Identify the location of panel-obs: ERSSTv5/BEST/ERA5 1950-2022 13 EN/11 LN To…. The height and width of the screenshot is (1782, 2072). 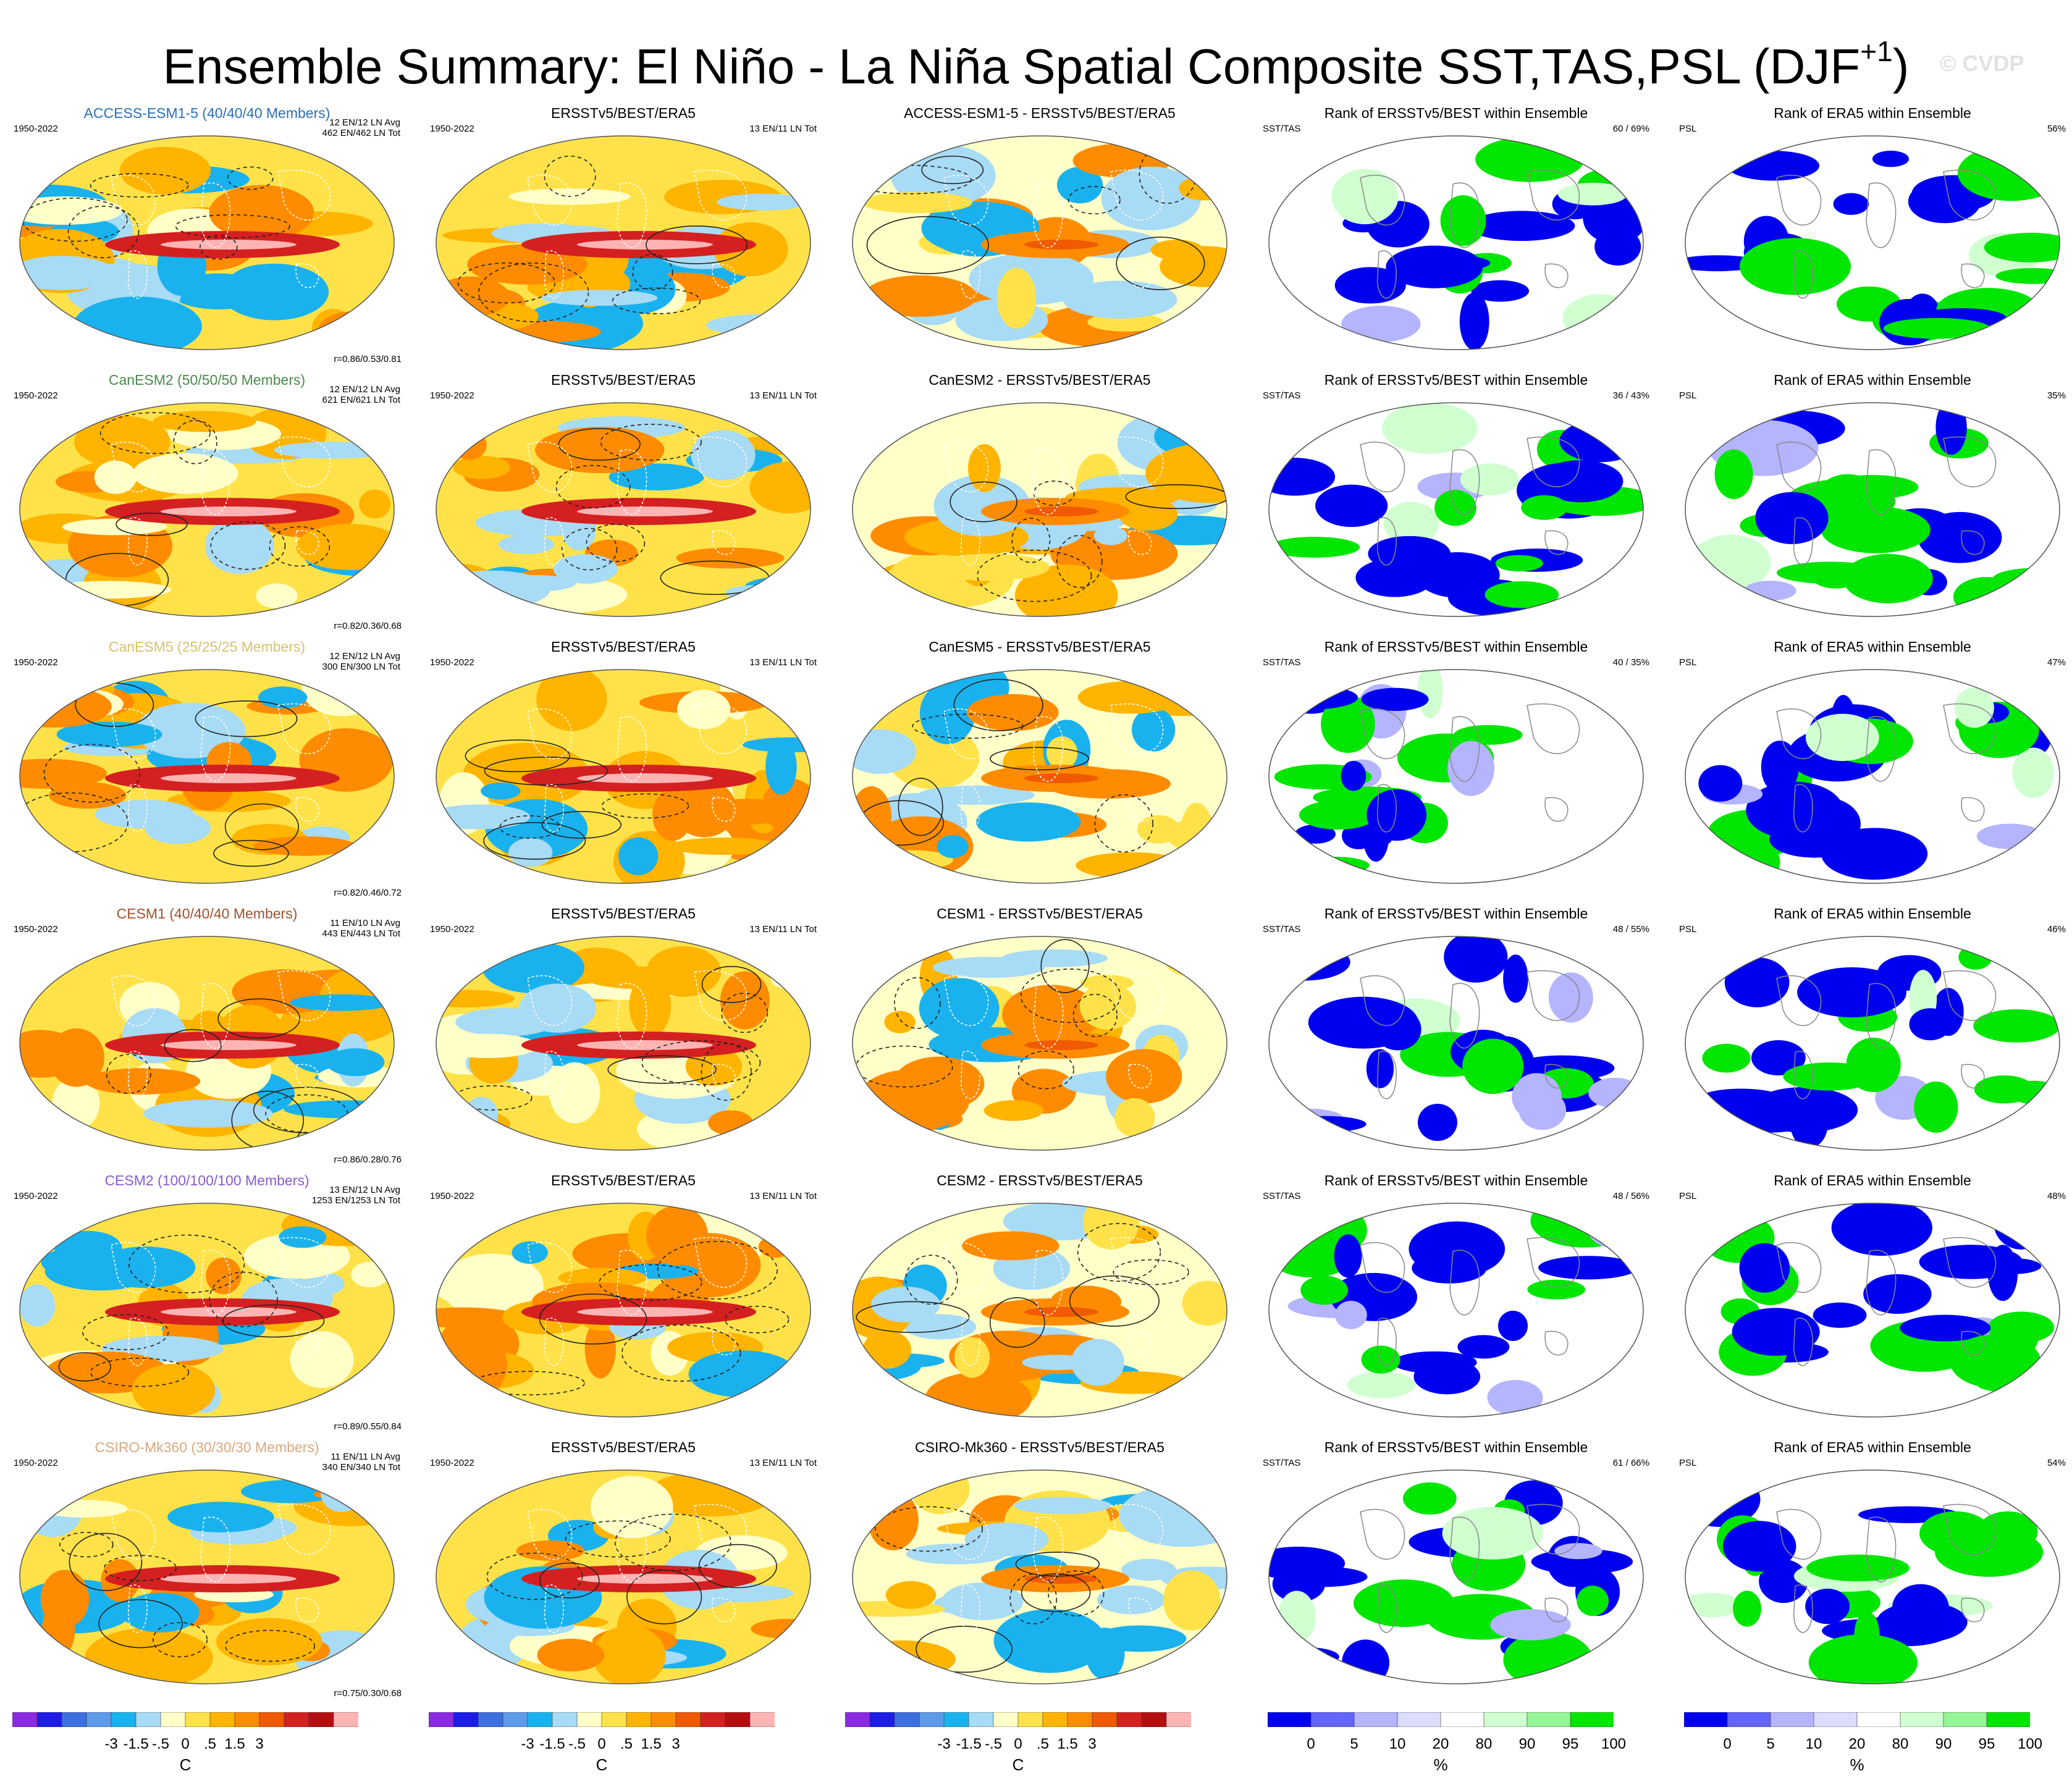
(623, 769).